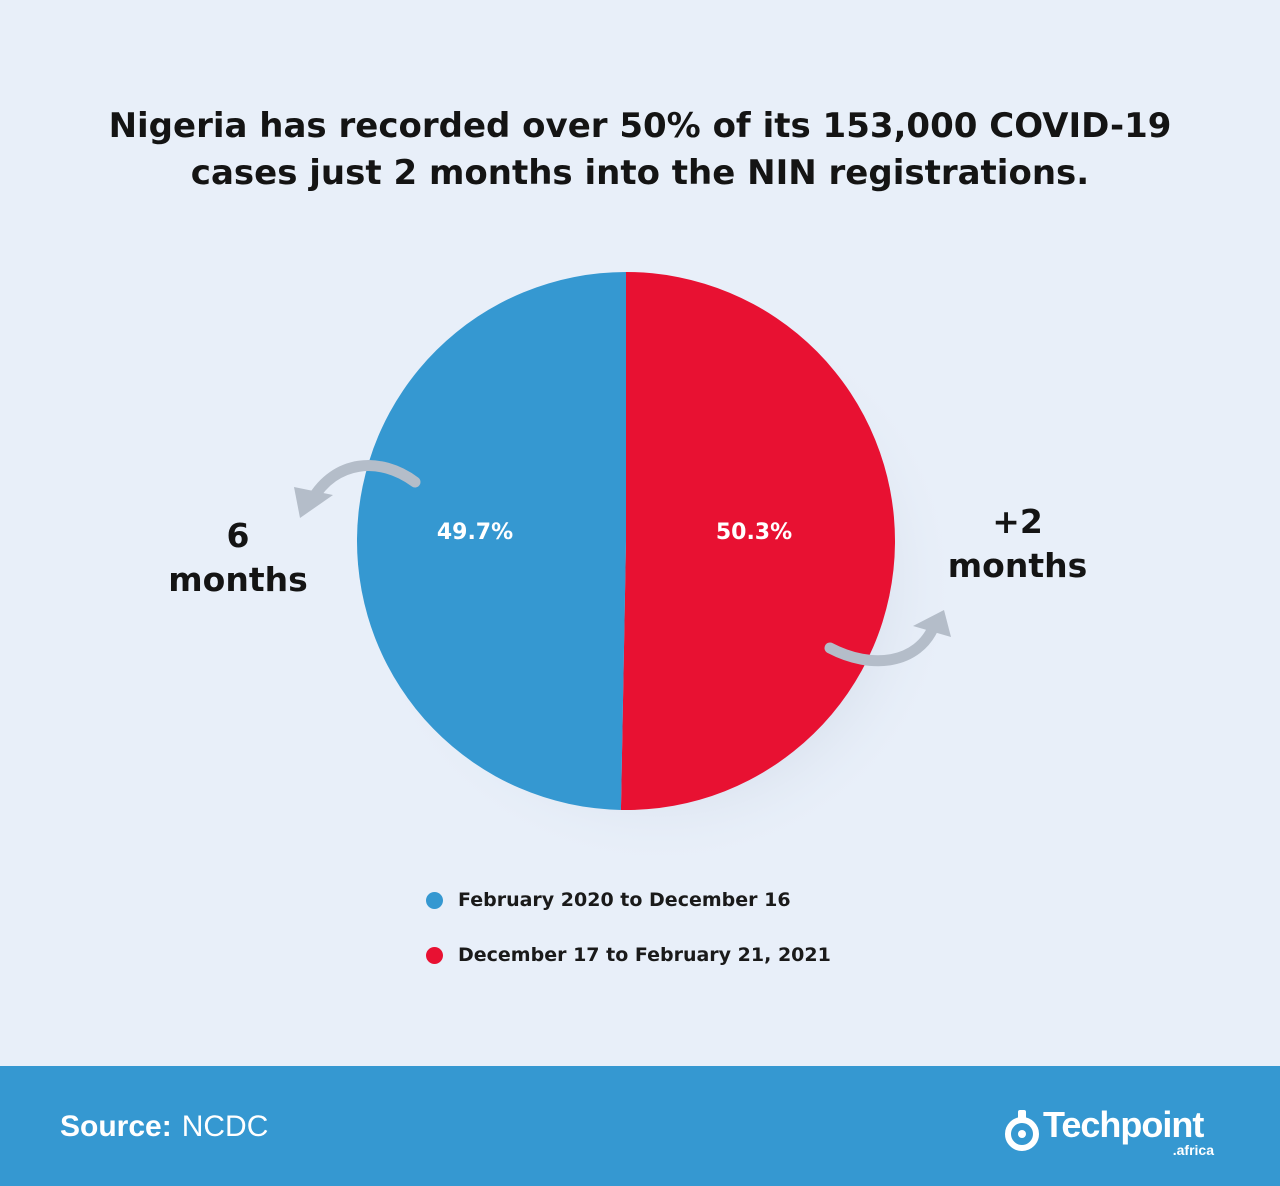  I want to click on legend-item-blue: February 2020 to December 16, so click(628, 900).